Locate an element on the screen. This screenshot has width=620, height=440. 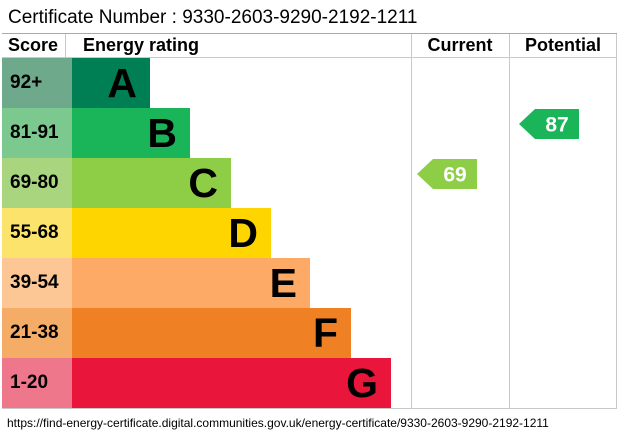
score-cell-a: 92+ is located at coordinates (37, 83).